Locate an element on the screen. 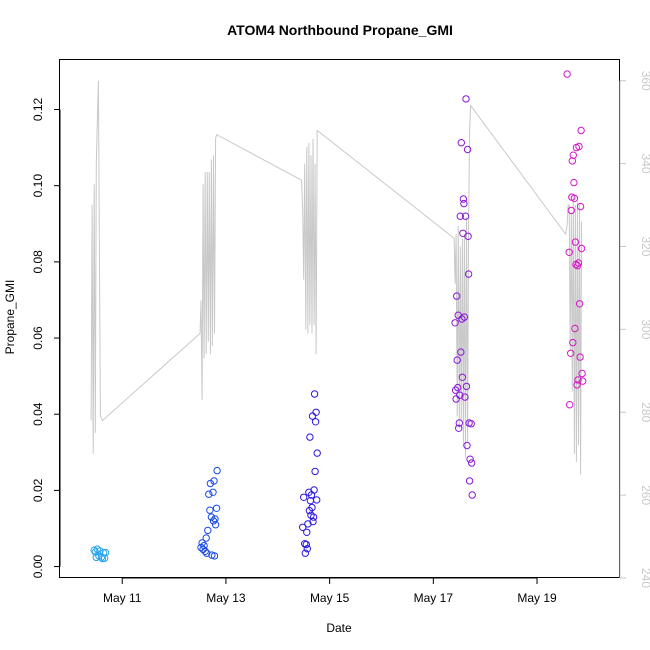  right-axis-tick-label: 360 is located at coordinates (644, 81).